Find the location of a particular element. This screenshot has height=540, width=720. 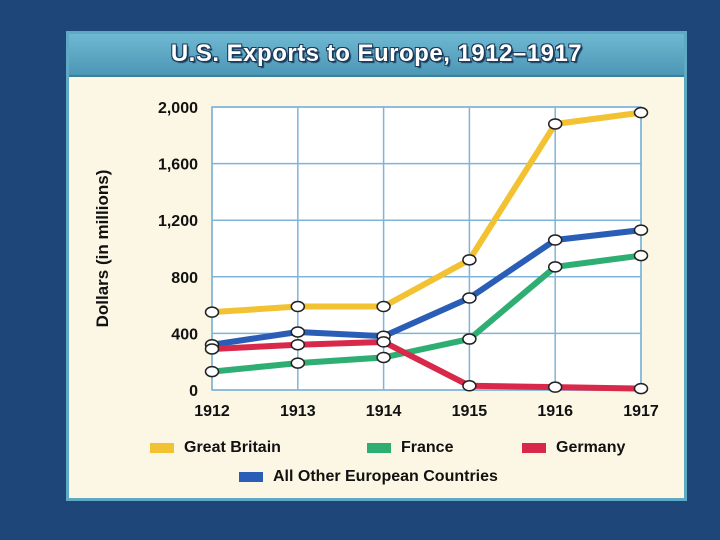

chart-title: U.S. Exports to Europe, 1912–1917 is located at coordinates (376, 53).